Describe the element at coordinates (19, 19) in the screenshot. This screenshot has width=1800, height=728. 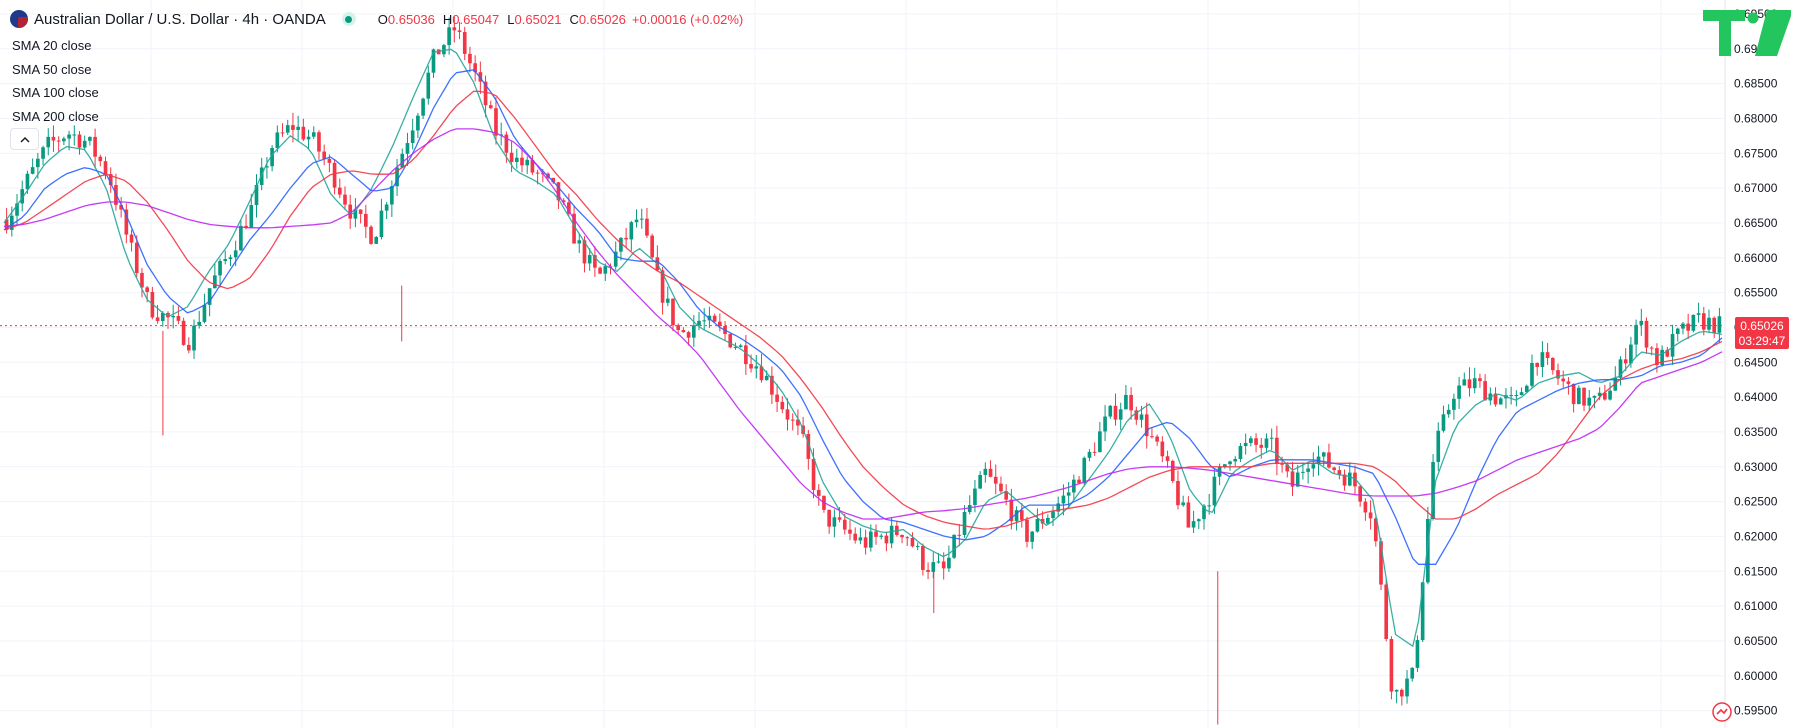
I see `aud-usd-flag-icon` at that location.